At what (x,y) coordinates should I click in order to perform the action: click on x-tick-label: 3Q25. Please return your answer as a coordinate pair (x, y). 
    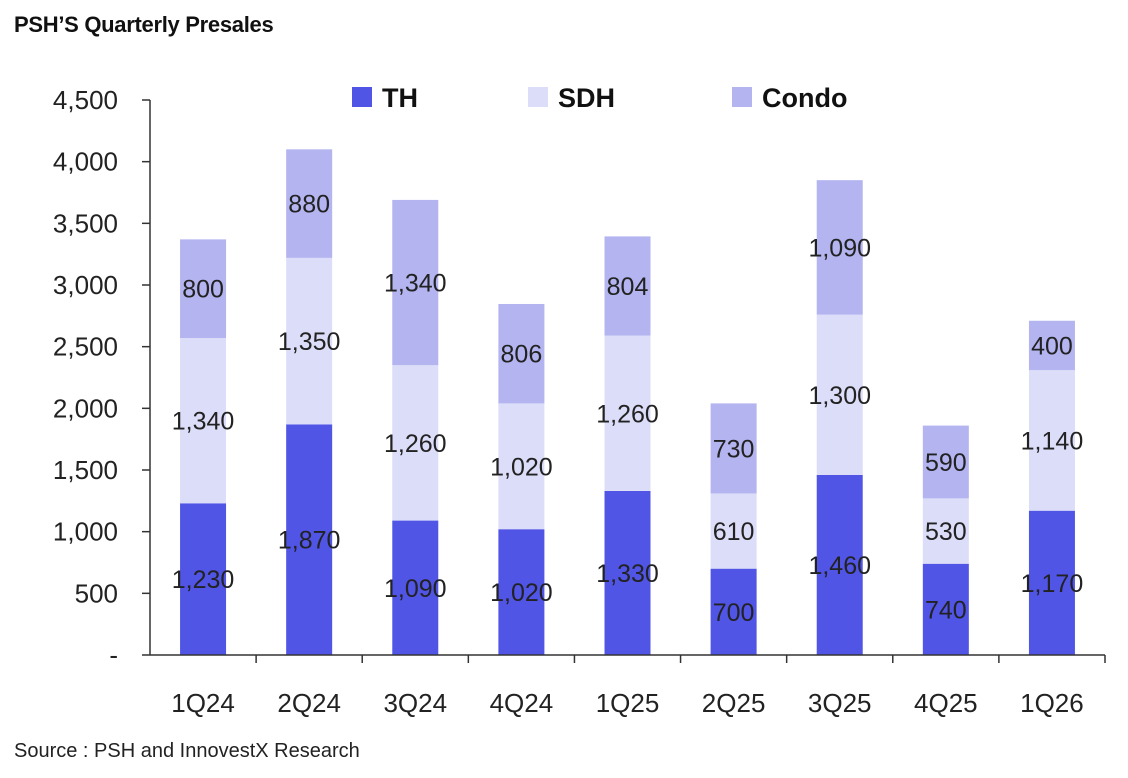
    Looking at the image, I should click on (840, 703).